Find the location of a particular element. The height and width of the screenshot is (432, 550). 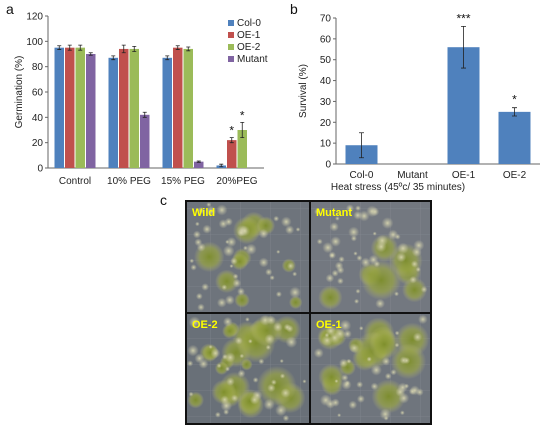

photo-label-oe1: OE-1 is located at coordinates (329, 325).